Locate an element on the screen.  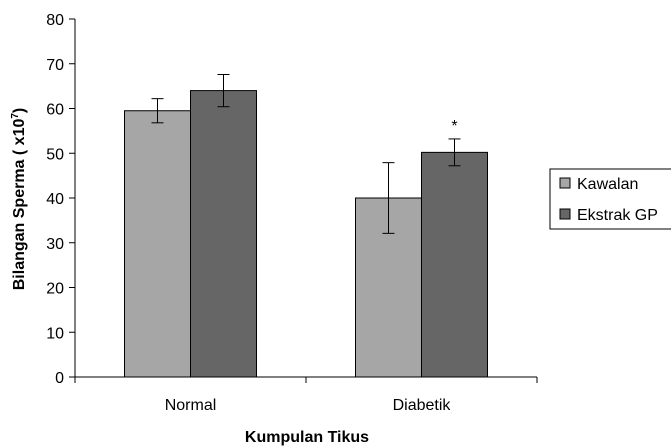
legend-label-ekstrak-gp: Ekstrak GP is located at coordinates (617, 215).